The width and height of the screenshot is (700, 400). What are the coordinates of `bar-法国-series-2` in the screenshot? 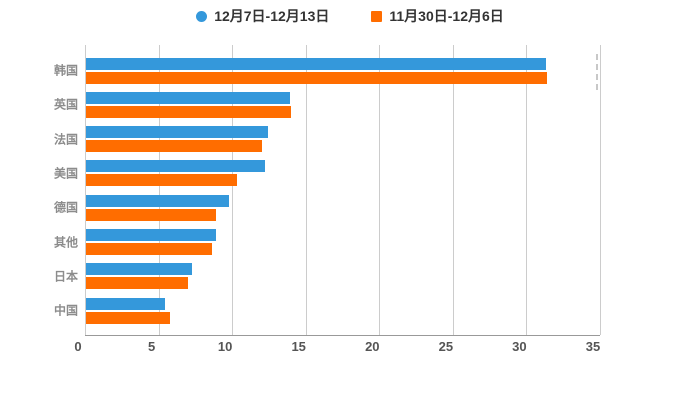 It's located at (174, 146).